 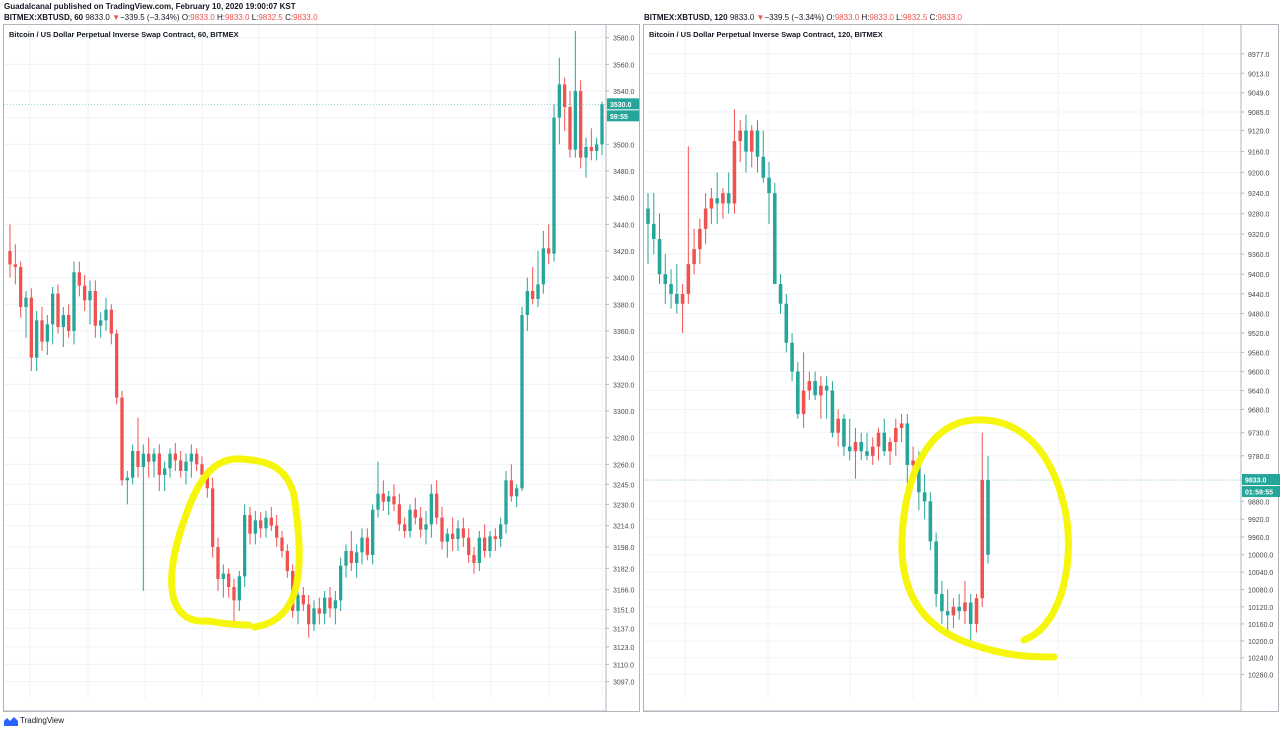 I want to click on highlight-circle, so click(x=985, y=538).